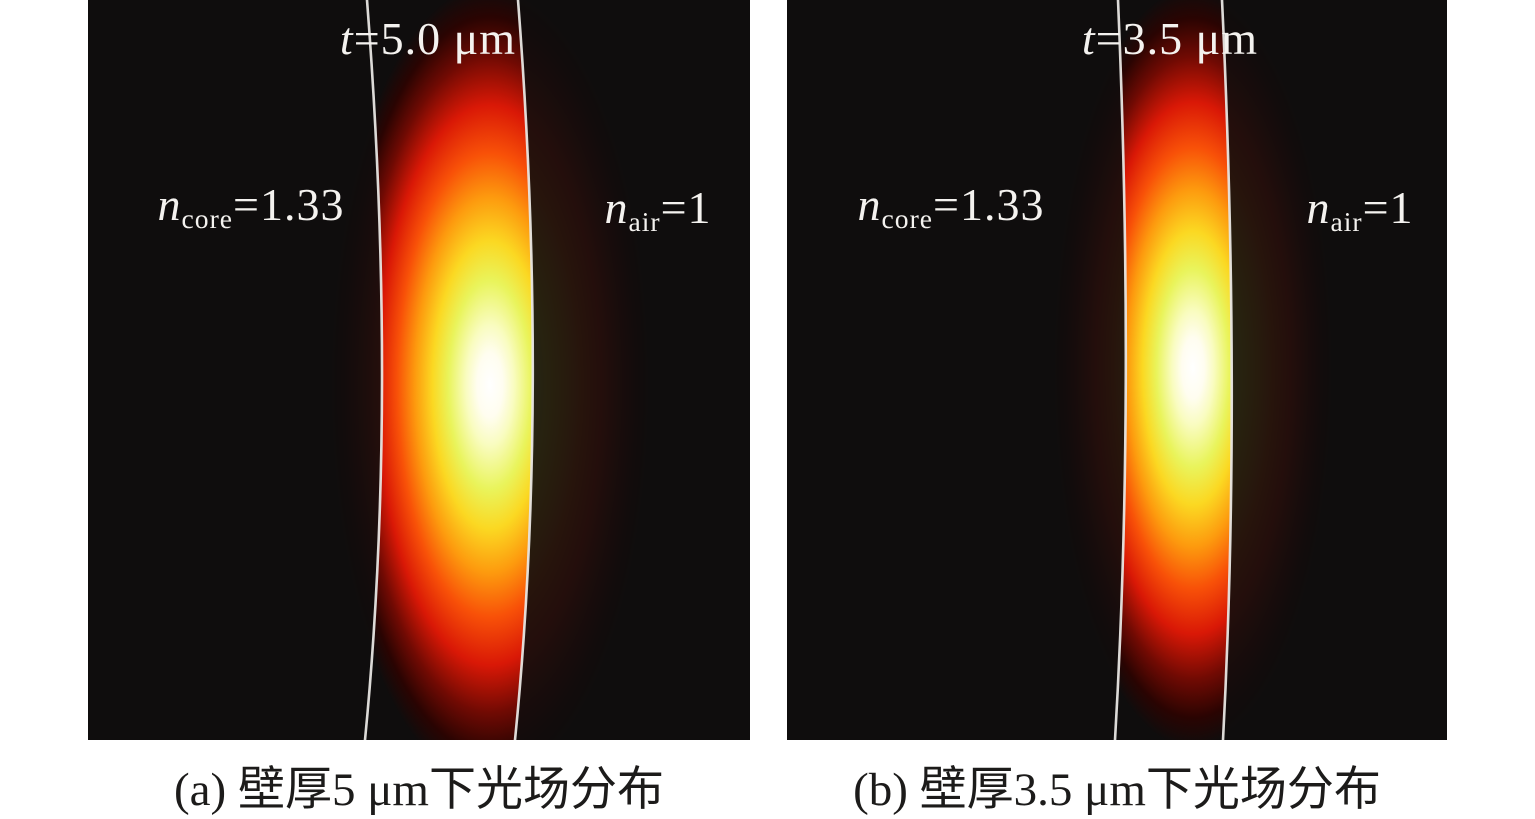 The height and width of the screenshot is (819, 1535). I want to click on caption-panel-a: (a) 壁厚5 μm下光场分布, so click(419, 790).